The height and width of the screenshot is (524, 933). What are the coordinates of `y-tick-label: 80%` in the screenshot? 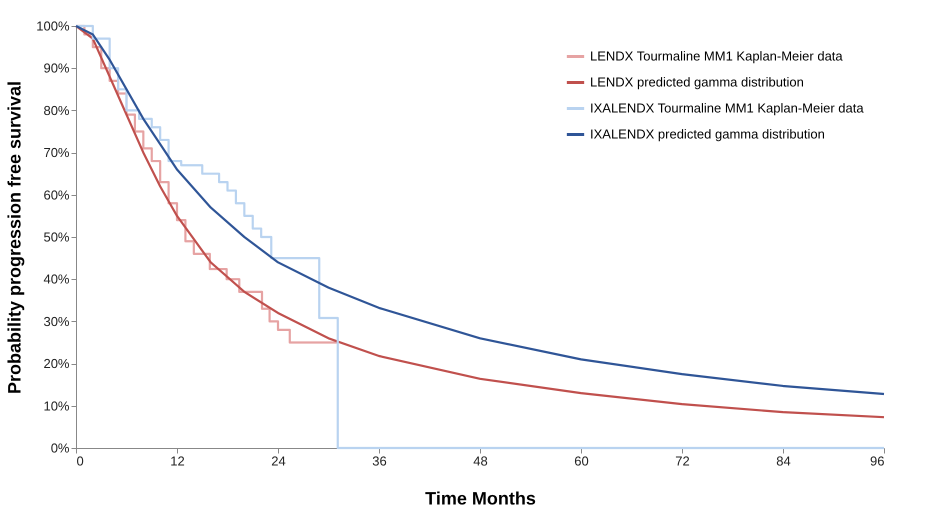 It's located at (56, 110).